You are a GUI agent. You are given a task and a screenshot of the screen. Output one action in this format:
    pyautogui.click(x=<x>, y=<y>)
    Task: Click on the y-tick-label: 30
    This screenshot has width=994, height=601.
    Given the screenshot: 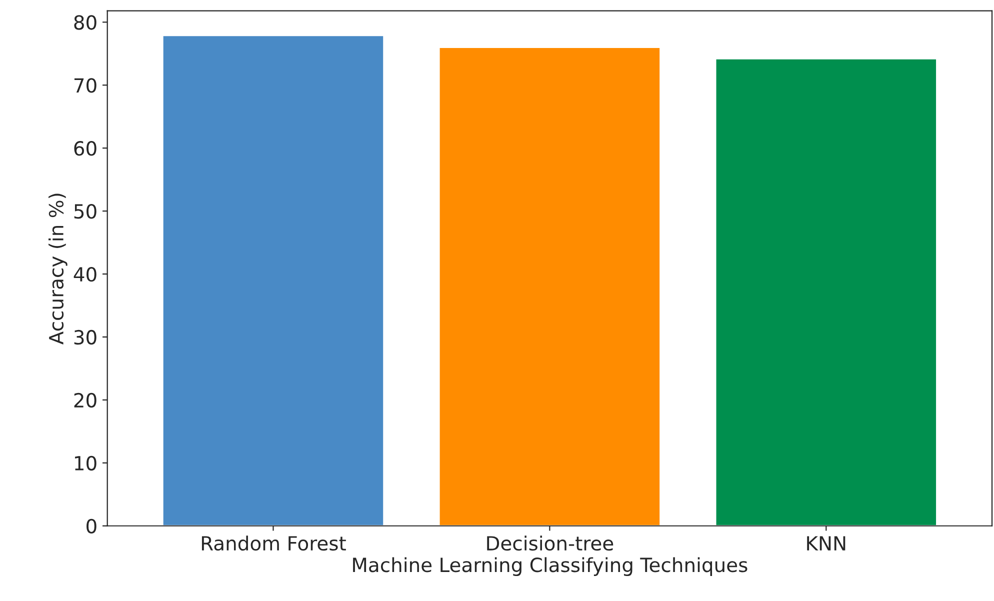 What is the action you would take?
    pyautogui.click(x=85, y=337)
    